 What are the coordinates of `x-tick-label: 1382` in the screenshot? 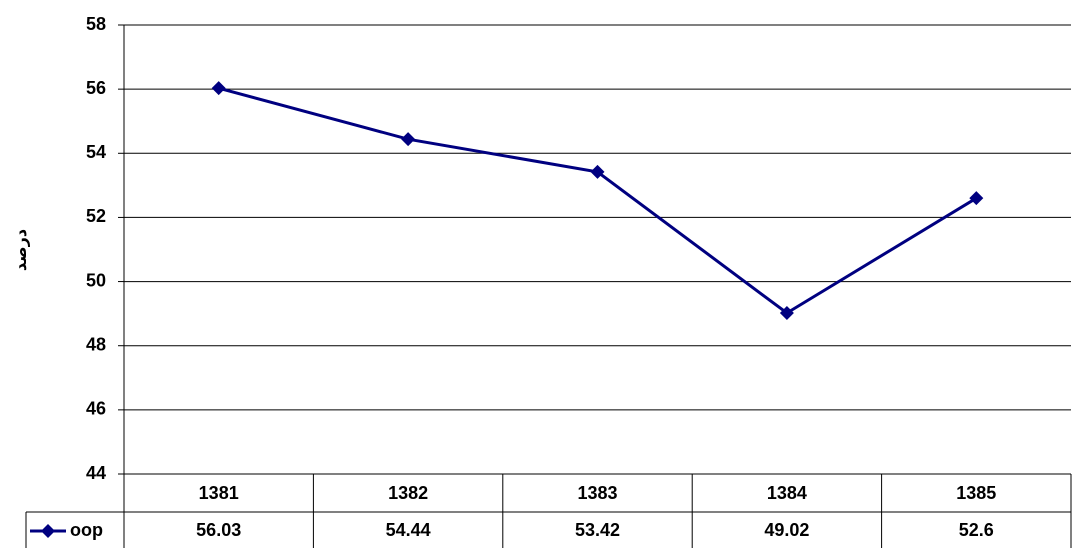 It's located at (408, 493).